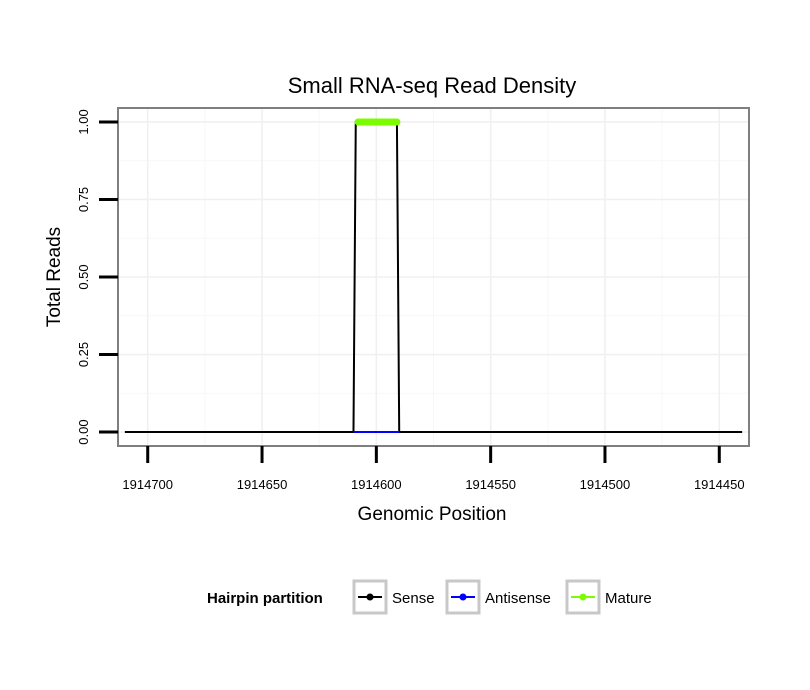 The height and width of the screenshot is (690, 810). I want to click on x-axis-title: Genomic Position, so click(432, 514).